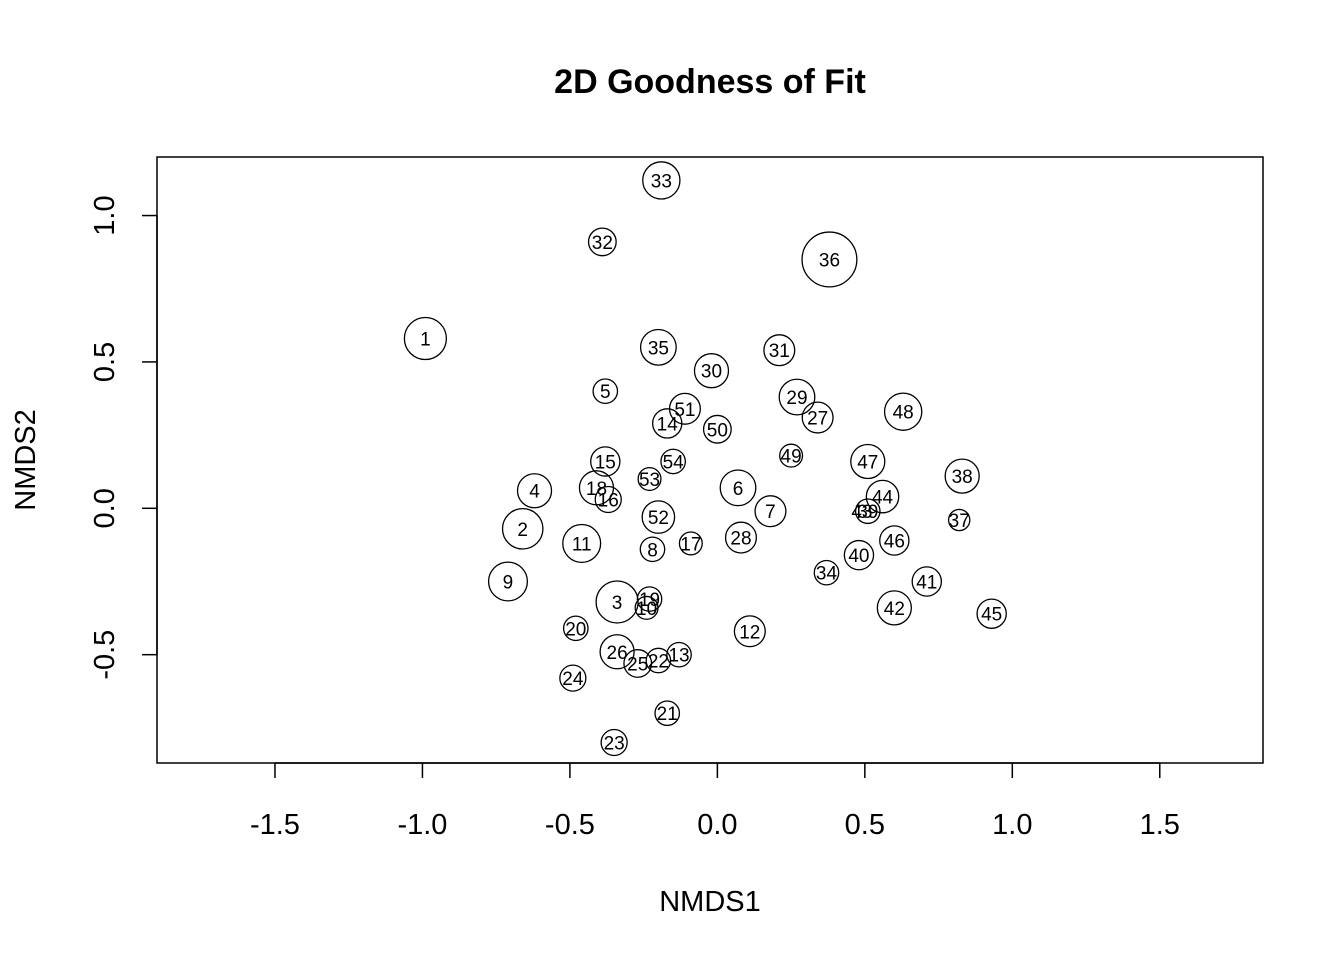 The width and height of the screenshot is (1344, 960). What do you see at coordinates (959, 520) in the screenshot?
I see `point-37: 37` at bounding box center [959, 520].